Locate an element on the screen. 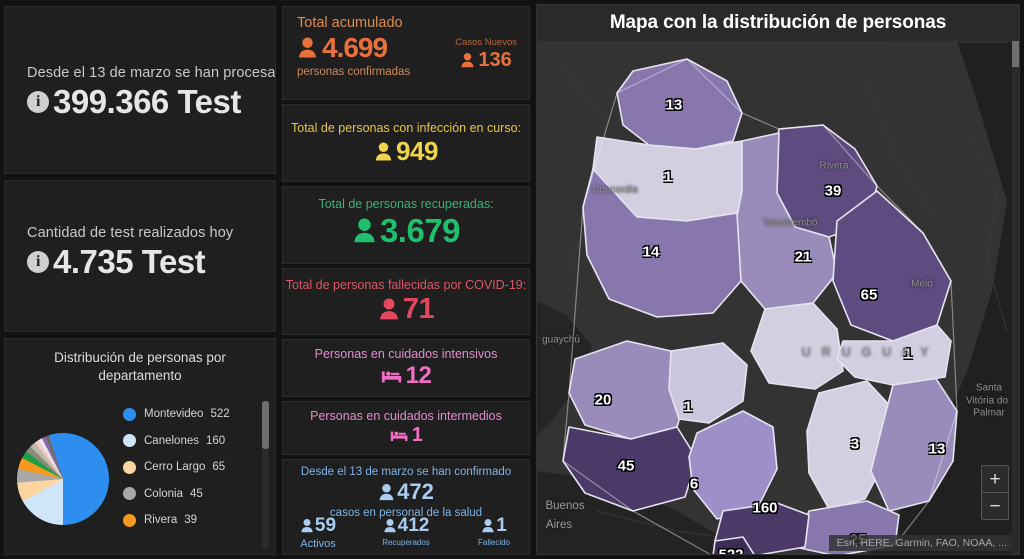  intensive-care-value-row: 12 is located at coordinates (406, 376).